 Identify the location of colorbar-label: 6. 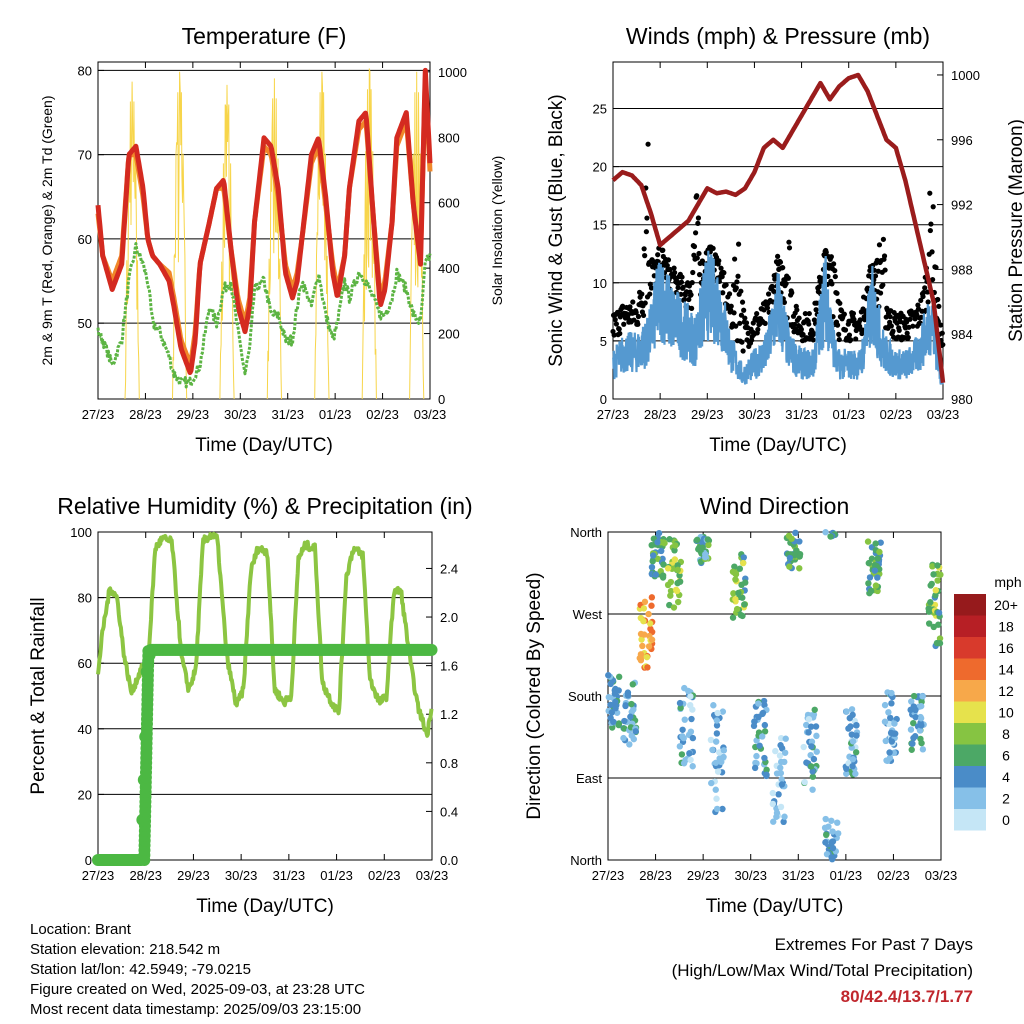
(1006, 755).